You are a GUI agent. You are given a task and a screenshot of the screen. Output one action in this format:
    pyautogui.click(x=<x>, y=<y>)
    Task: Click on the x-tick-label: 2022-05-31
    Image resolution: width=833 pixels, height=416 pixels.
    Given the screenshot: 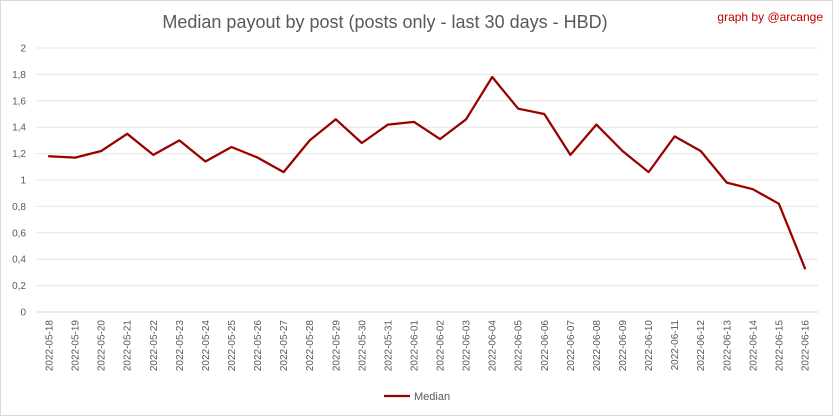 What is the action you would take?
    pyautogui.click(x=388, y=346)
    